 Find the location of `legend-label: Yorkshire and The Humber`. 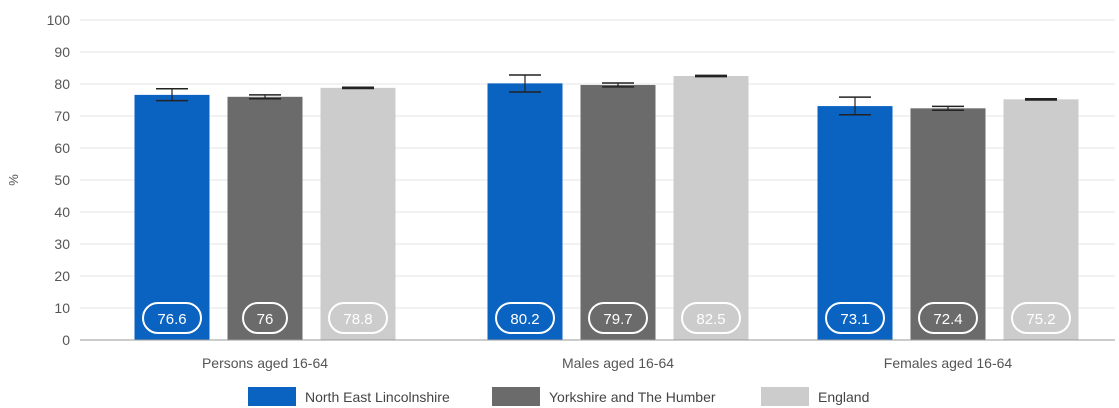

legend-label: Yorkshire and The Humber is located at coordinates (632, 397).